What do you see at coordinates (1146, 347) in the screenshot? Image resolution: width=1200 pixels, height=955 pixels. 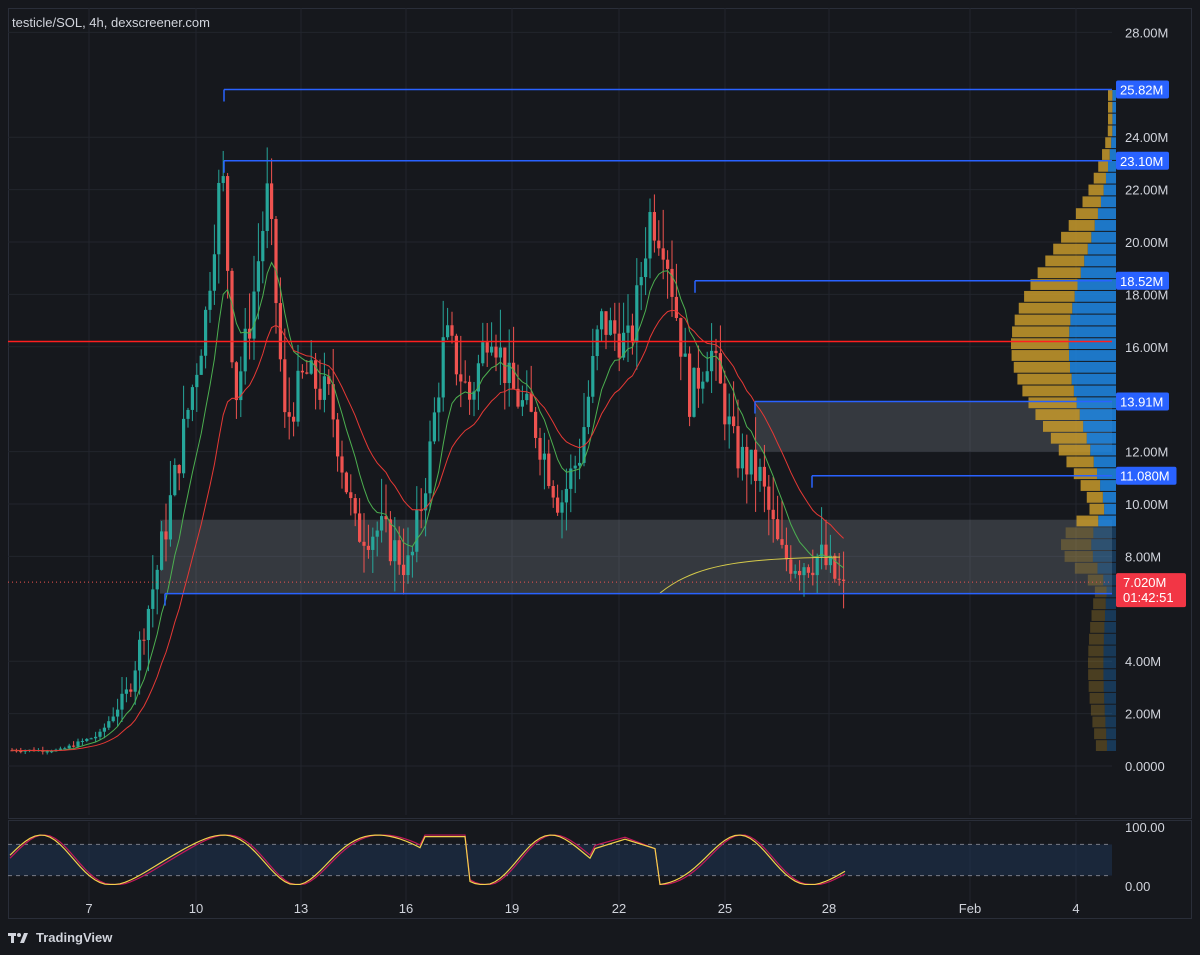 I see `y-tick-label: 16.00M` at bounding box center [1146, 347].